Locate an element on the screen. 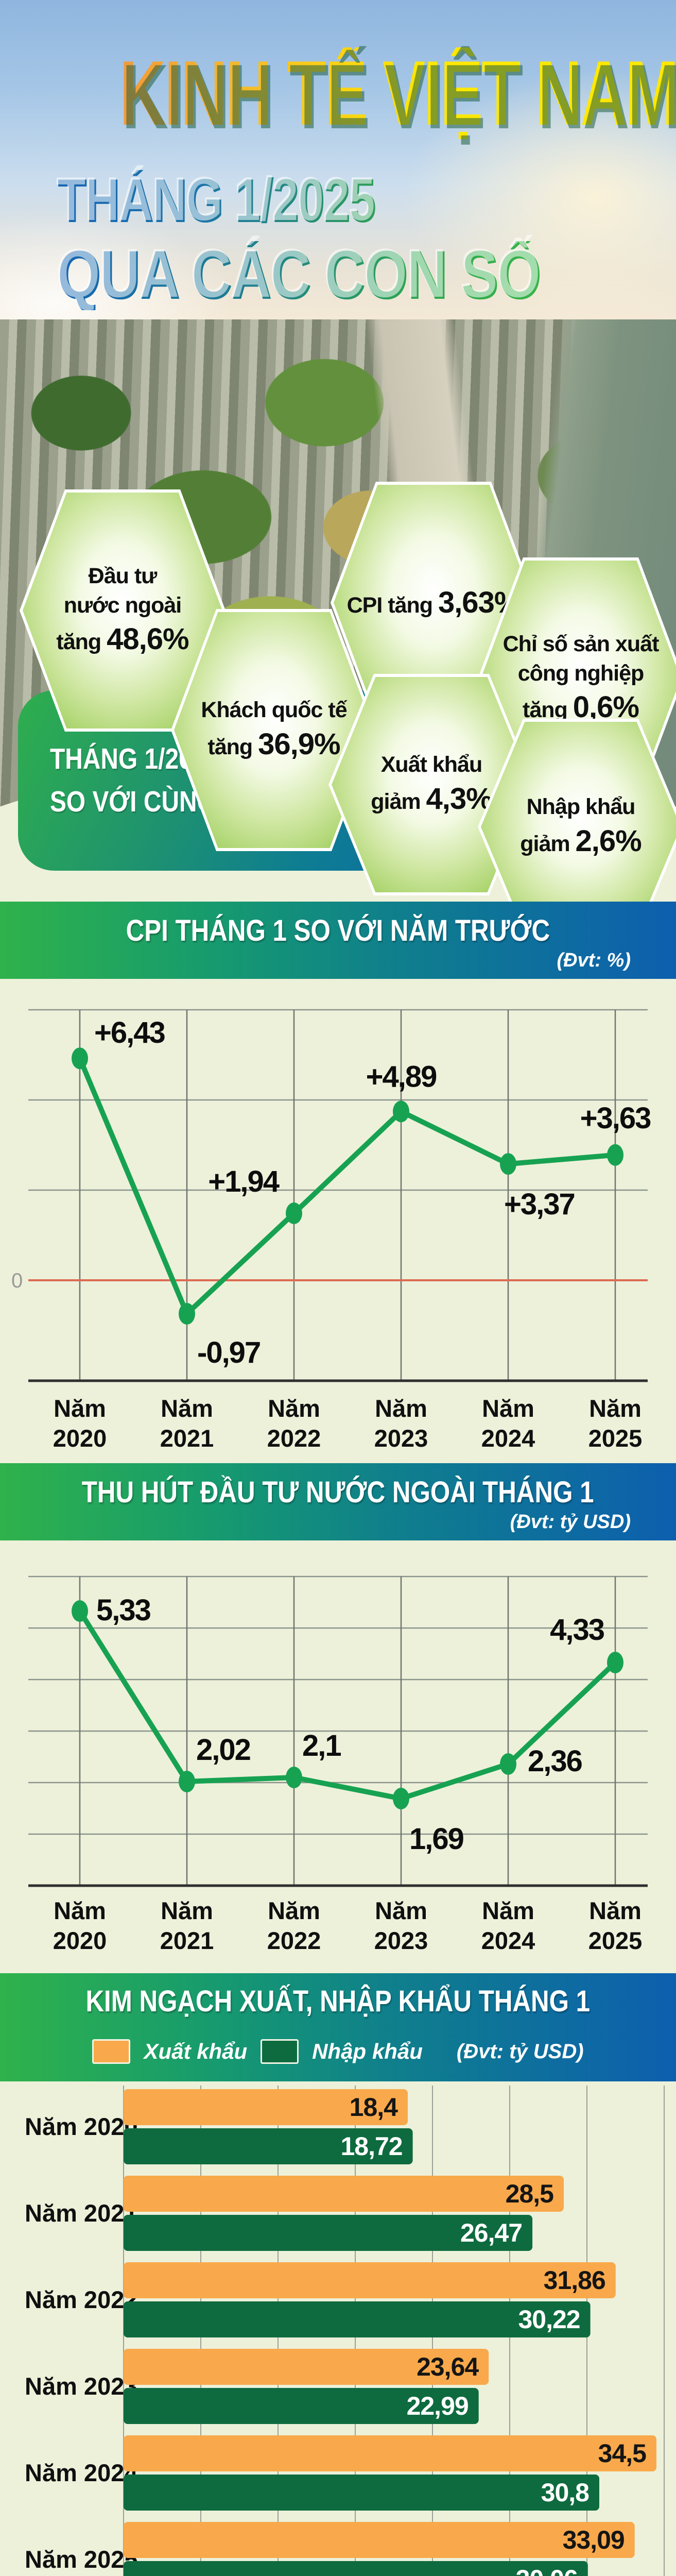 This screenshot has height=2576, width=676. badge-line: công nghiệp is located at coordinates (581, 673).